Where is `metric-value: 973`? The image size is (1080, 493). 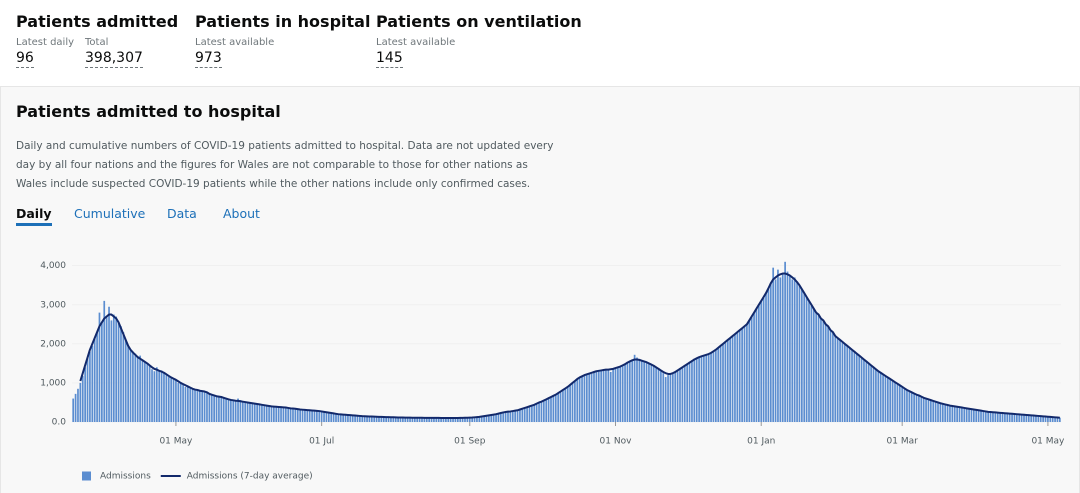 metric-value: 973 is located at coordinates (208, 59).